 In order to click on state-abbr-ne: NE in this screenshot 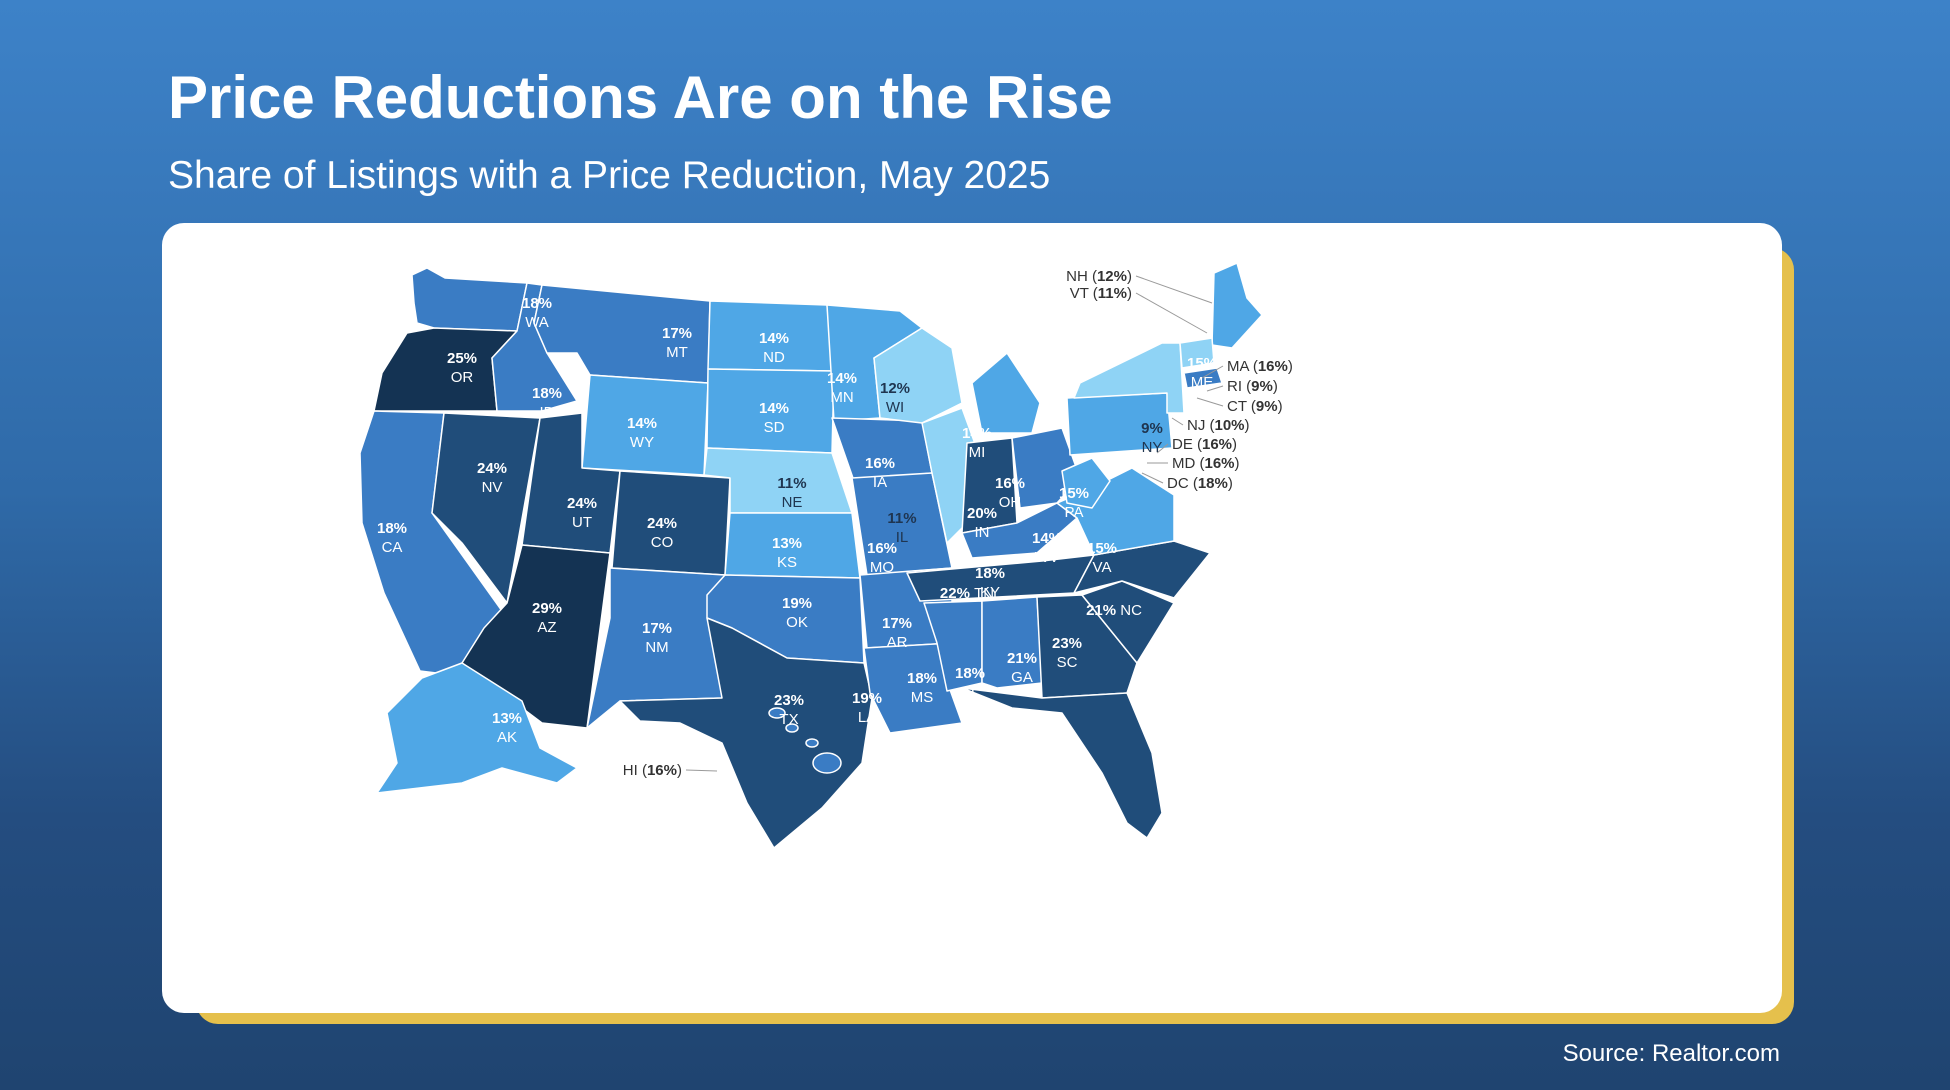, I will do `click(792, 502)`.